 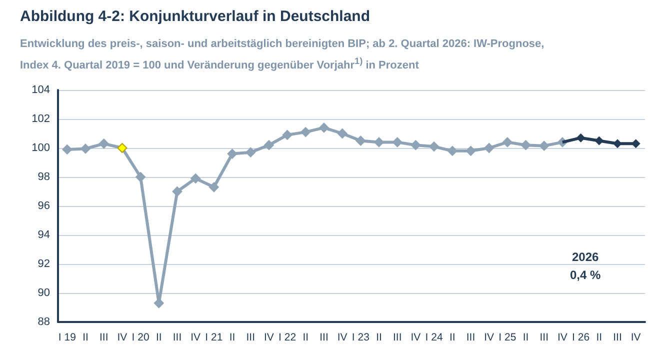 I want to click on x-tick-label: I 21, so click(x=214, y=338).